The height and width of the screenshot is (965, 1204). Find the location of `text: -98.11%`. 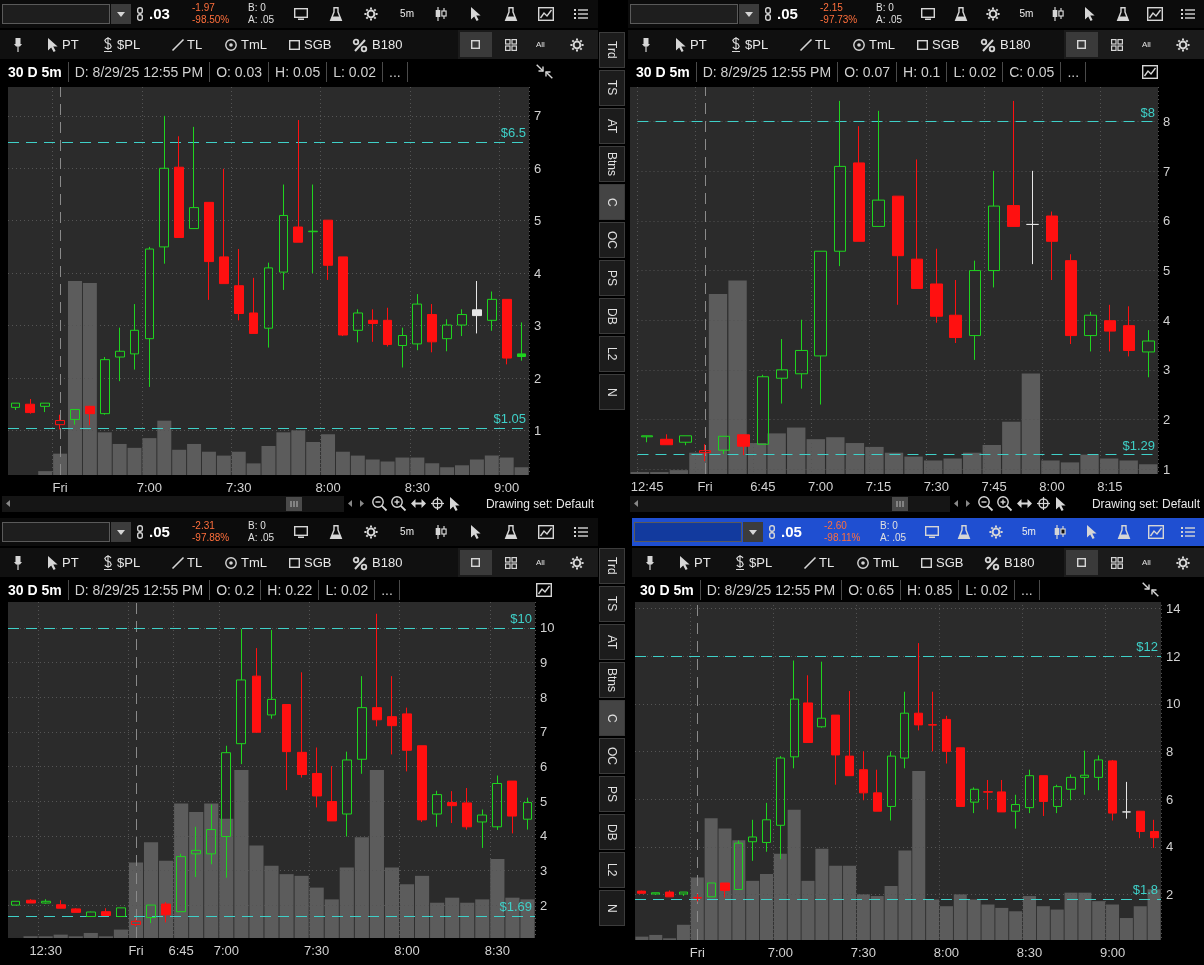

text: -98.11% is located at coordinates (842, 537).